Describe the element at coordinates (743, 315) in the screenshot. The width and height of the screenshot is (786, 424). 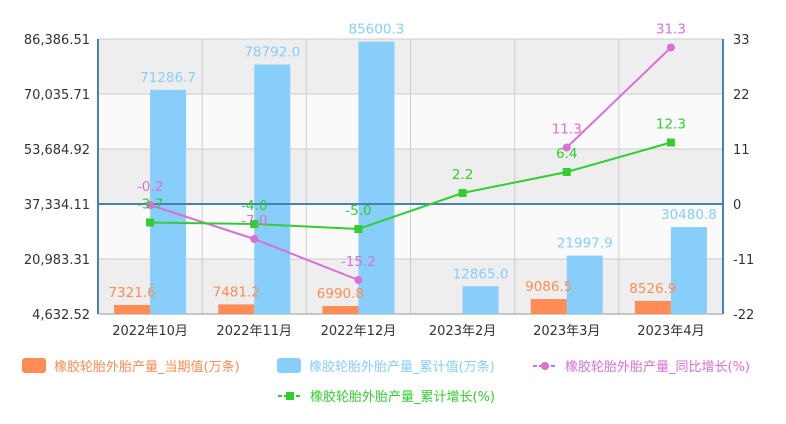
I see `right-tick-label: -22` at that location.